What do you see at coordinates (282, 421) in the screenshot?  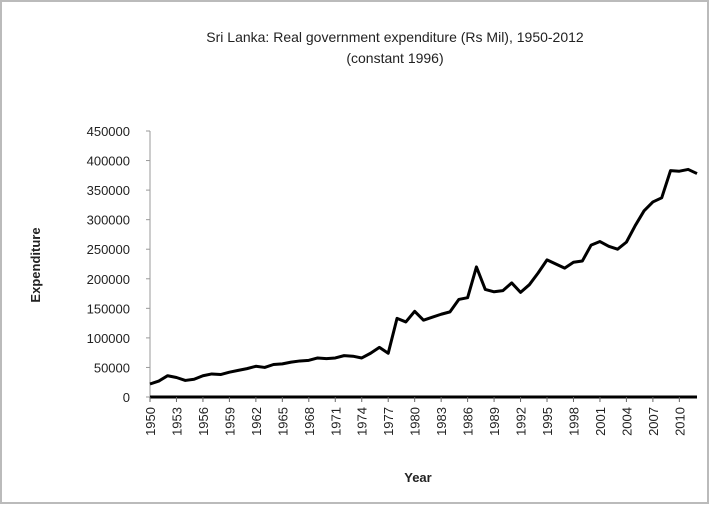 I see `x-tick-label: 1965` at bounding box center [282, 421].